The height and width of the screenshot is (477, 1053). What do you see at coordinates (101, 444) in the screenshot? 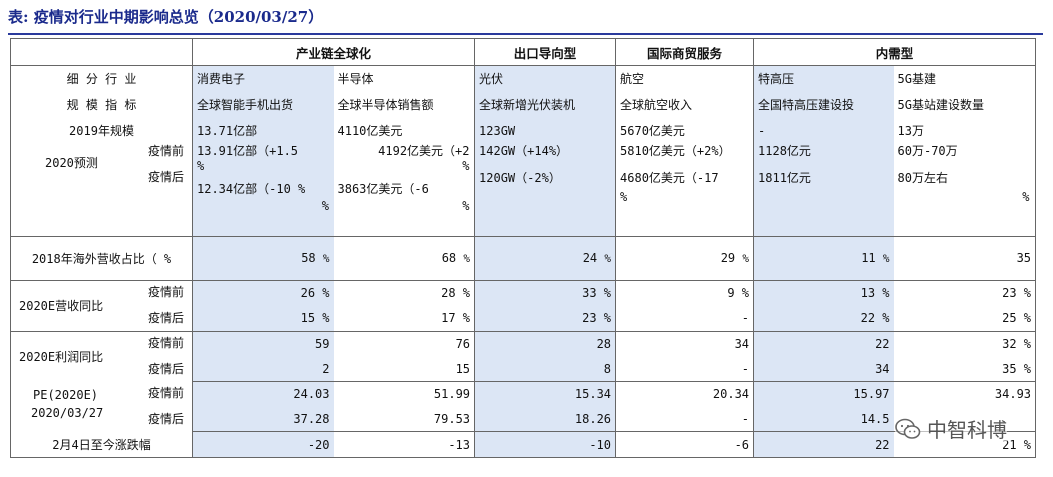
I see `row-label: 2月4日至今涨跌幅` at bounding box center [101, 444].